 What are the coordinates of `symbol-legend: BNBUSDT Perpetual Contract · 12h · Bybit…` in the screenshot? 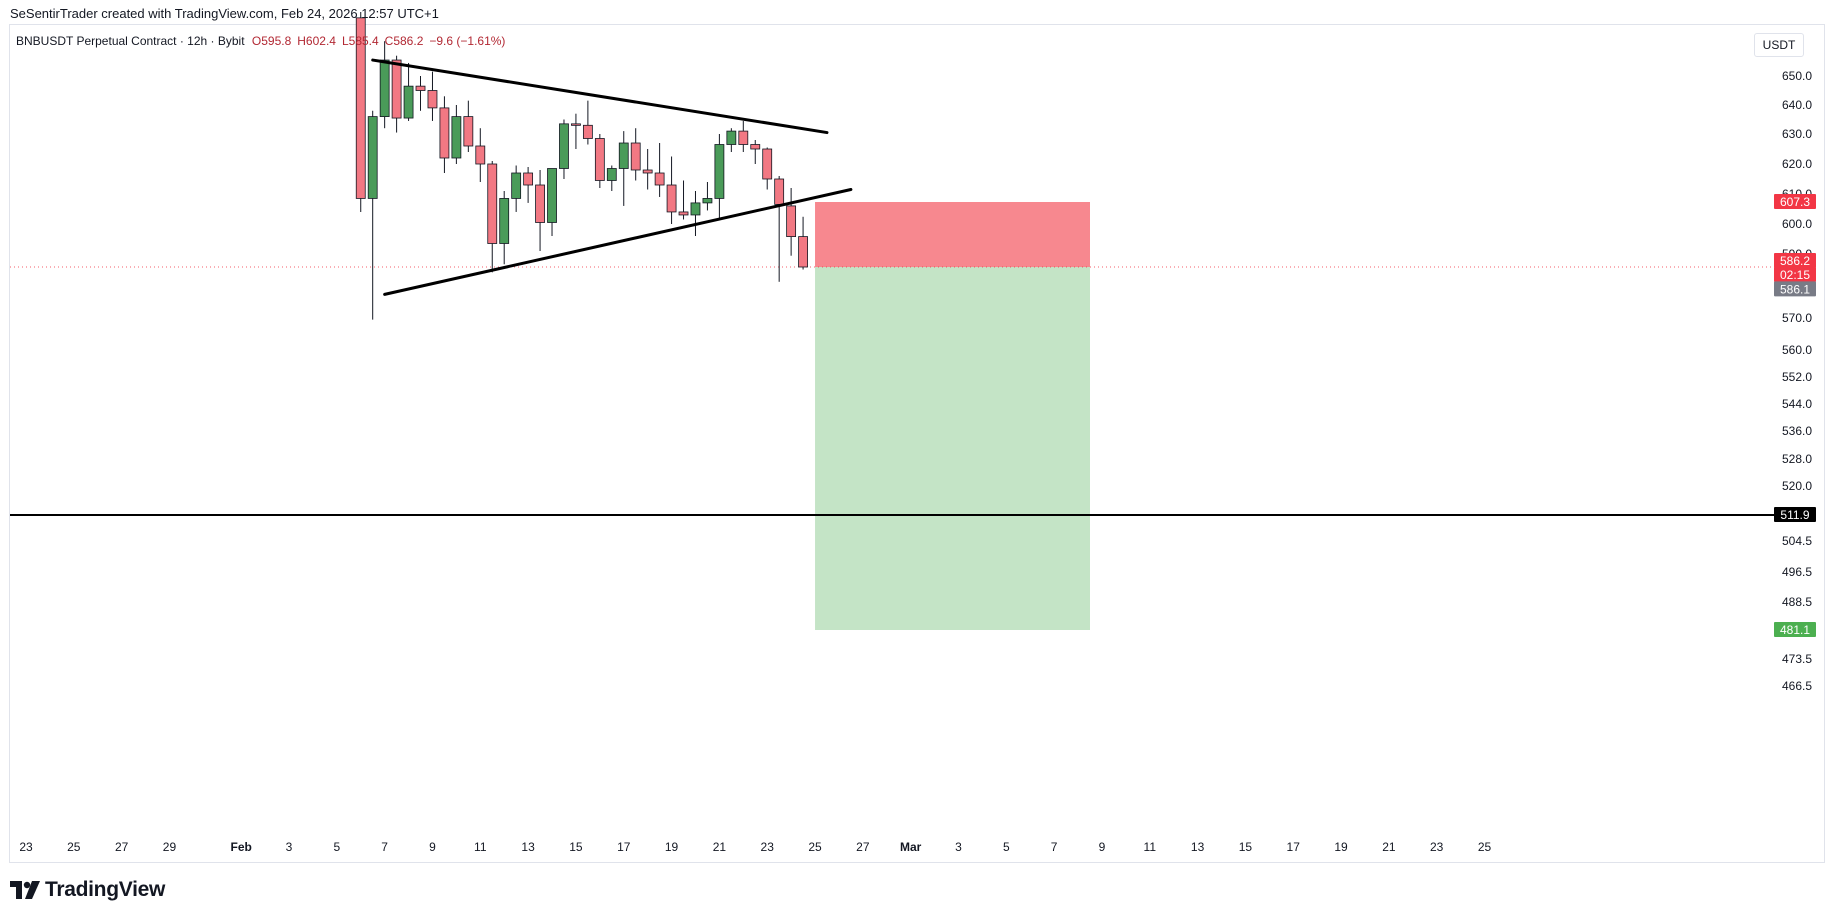 It's located at (263, 41).